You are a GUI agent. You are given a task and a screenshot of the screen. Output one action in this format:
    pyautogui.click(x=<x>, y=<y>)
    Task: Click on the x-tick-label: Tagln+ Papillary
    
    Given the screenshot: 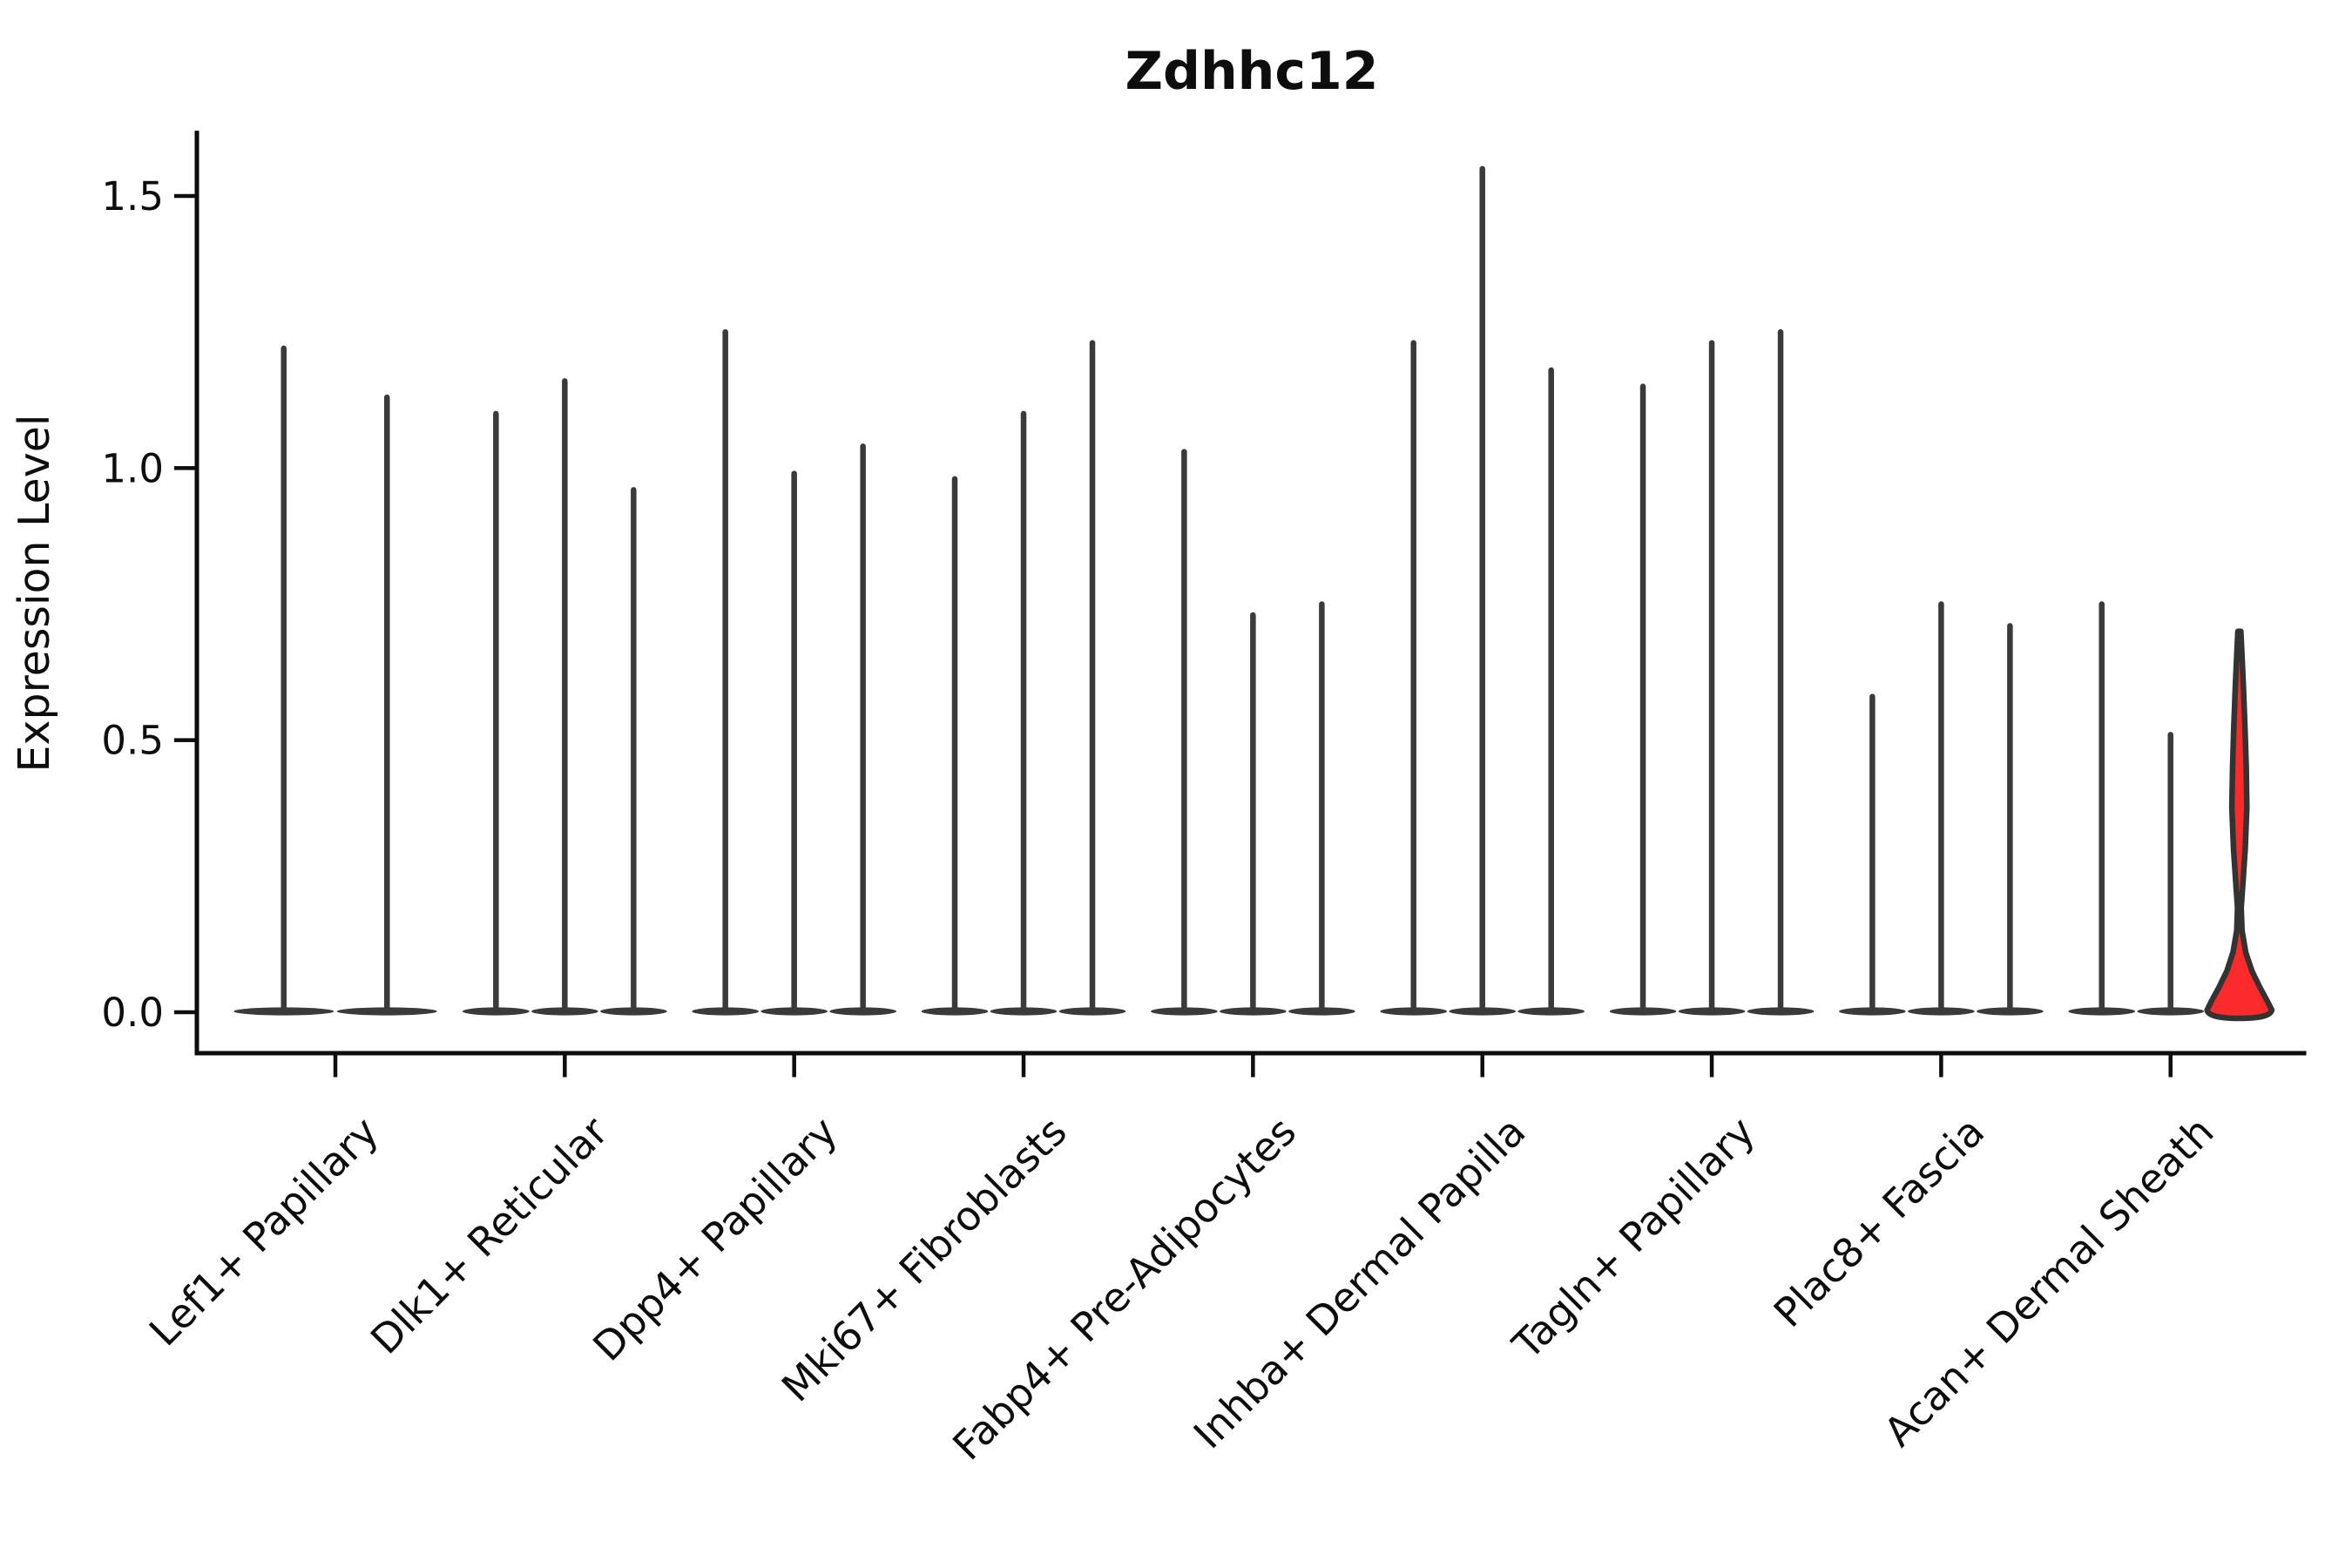 What is the action you would take?
    pyautogui.click(x=1634, y=1238)
    